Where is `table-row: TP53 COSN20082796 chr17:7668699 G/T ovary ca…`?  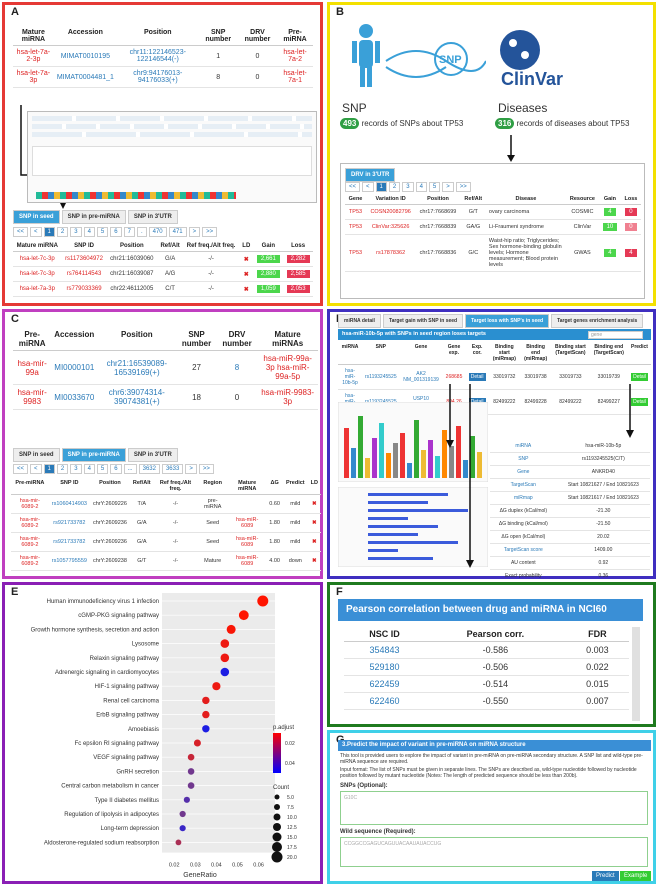 table-row: TP53 COSN20082796 chr17:7668699 G/T ovary ca… is located at coordinates (493, 212).